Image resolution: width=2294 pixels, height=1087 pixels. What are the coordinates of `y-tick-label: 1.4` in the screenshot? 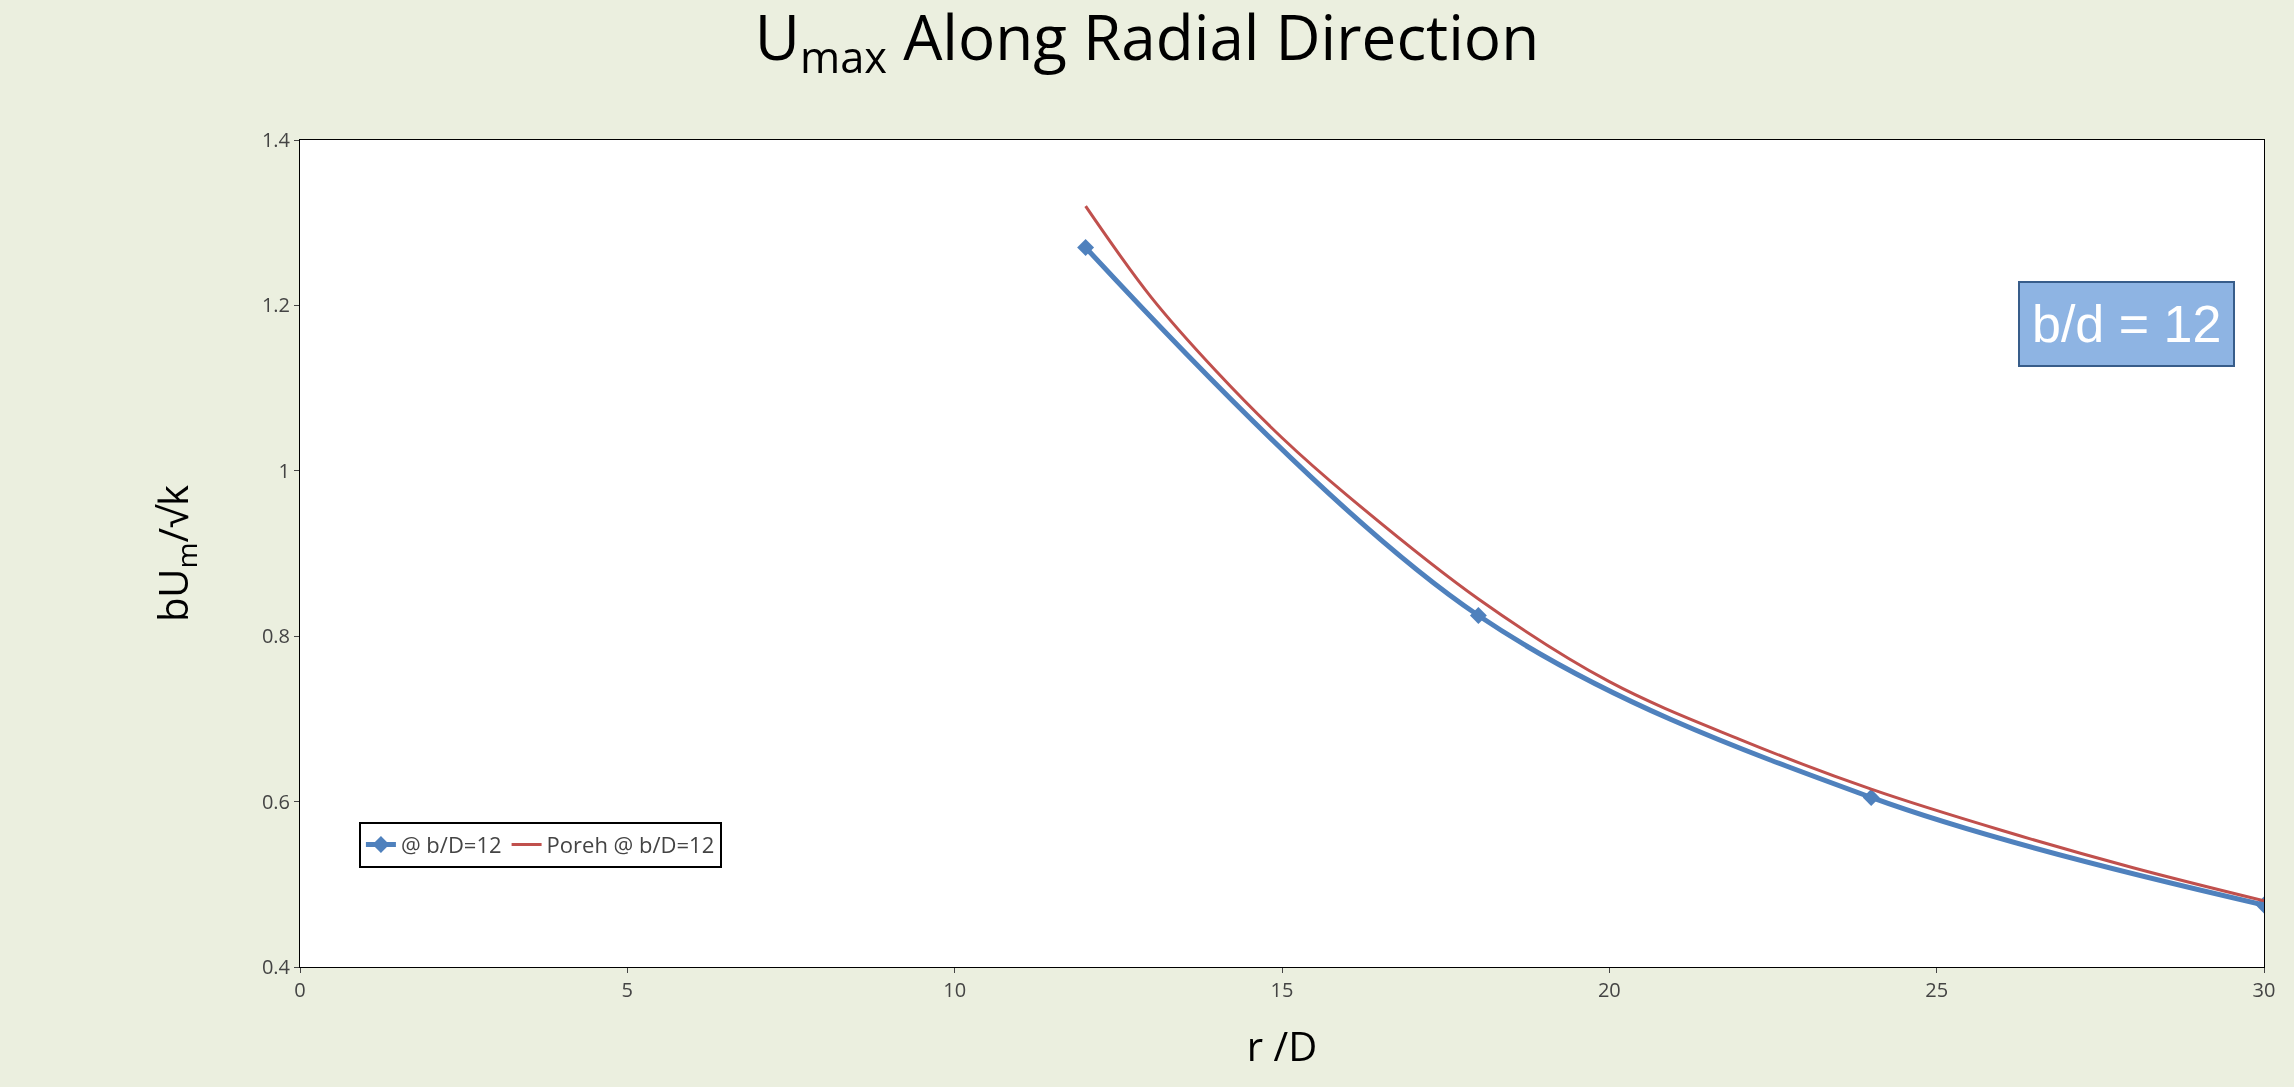 It's located at (276, 139).